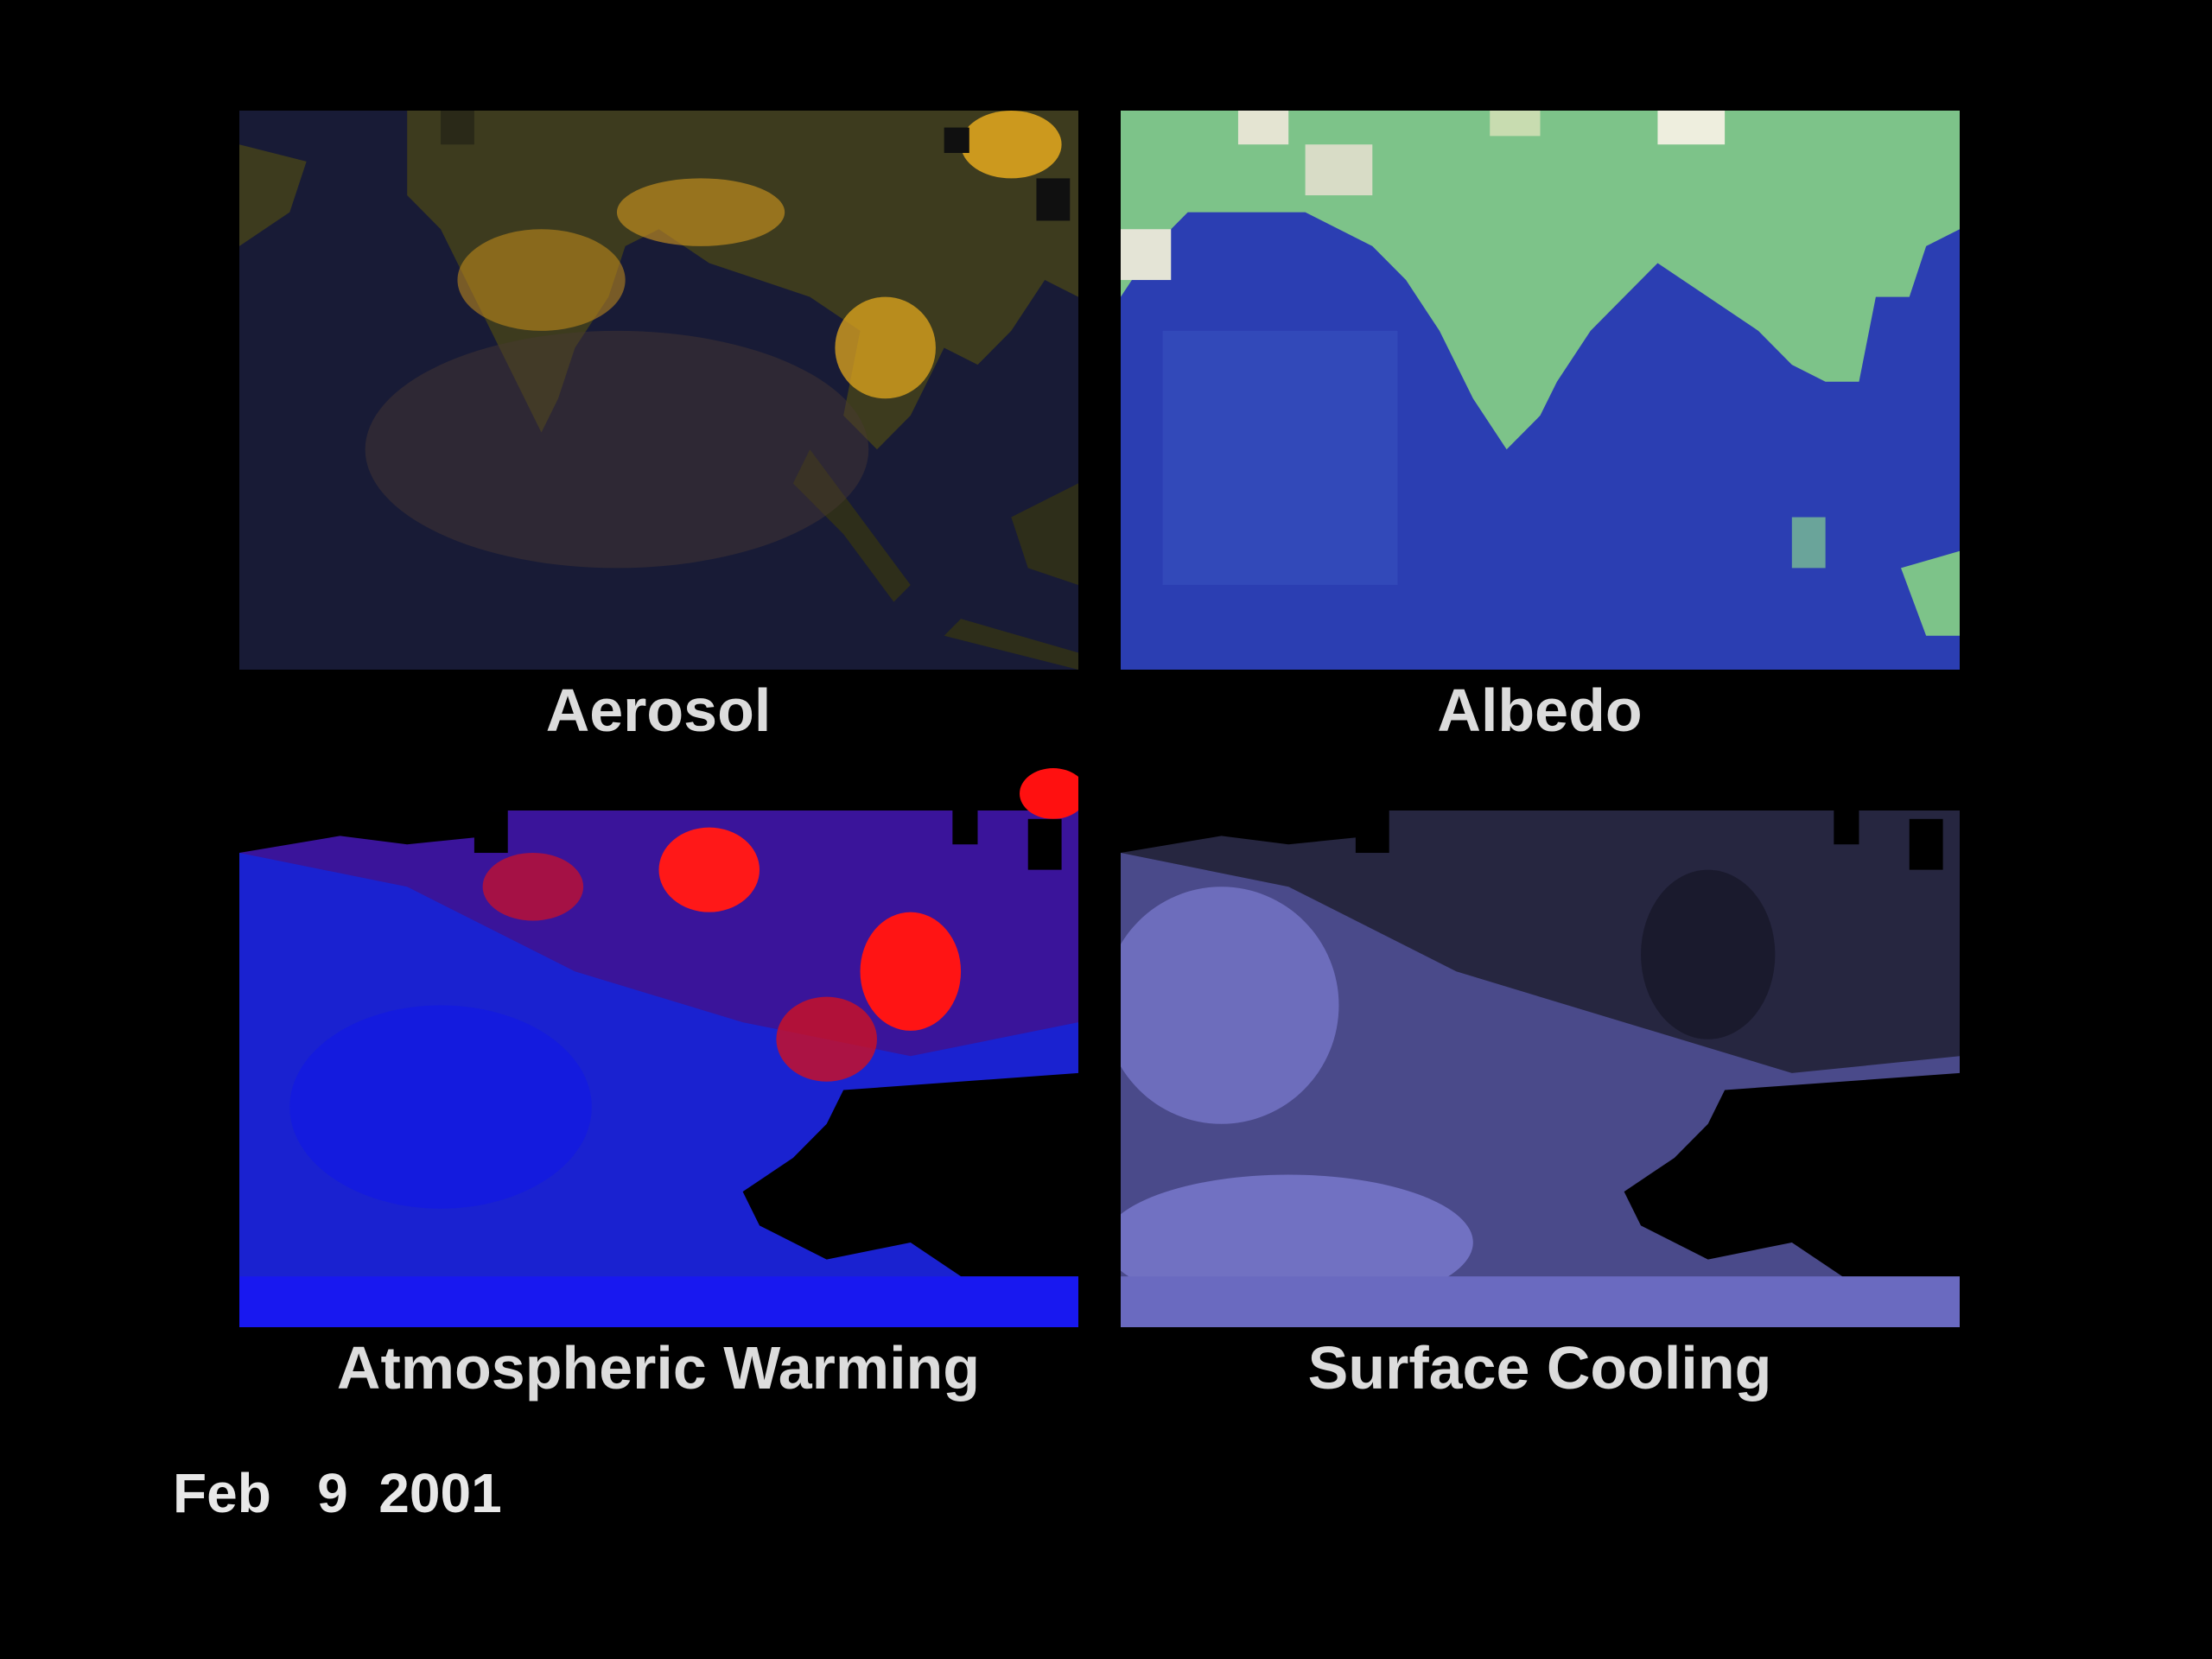 This screenshot has height=1659, width=2212. I want to click on albedo-label: Albedo, so click(1540, 710).